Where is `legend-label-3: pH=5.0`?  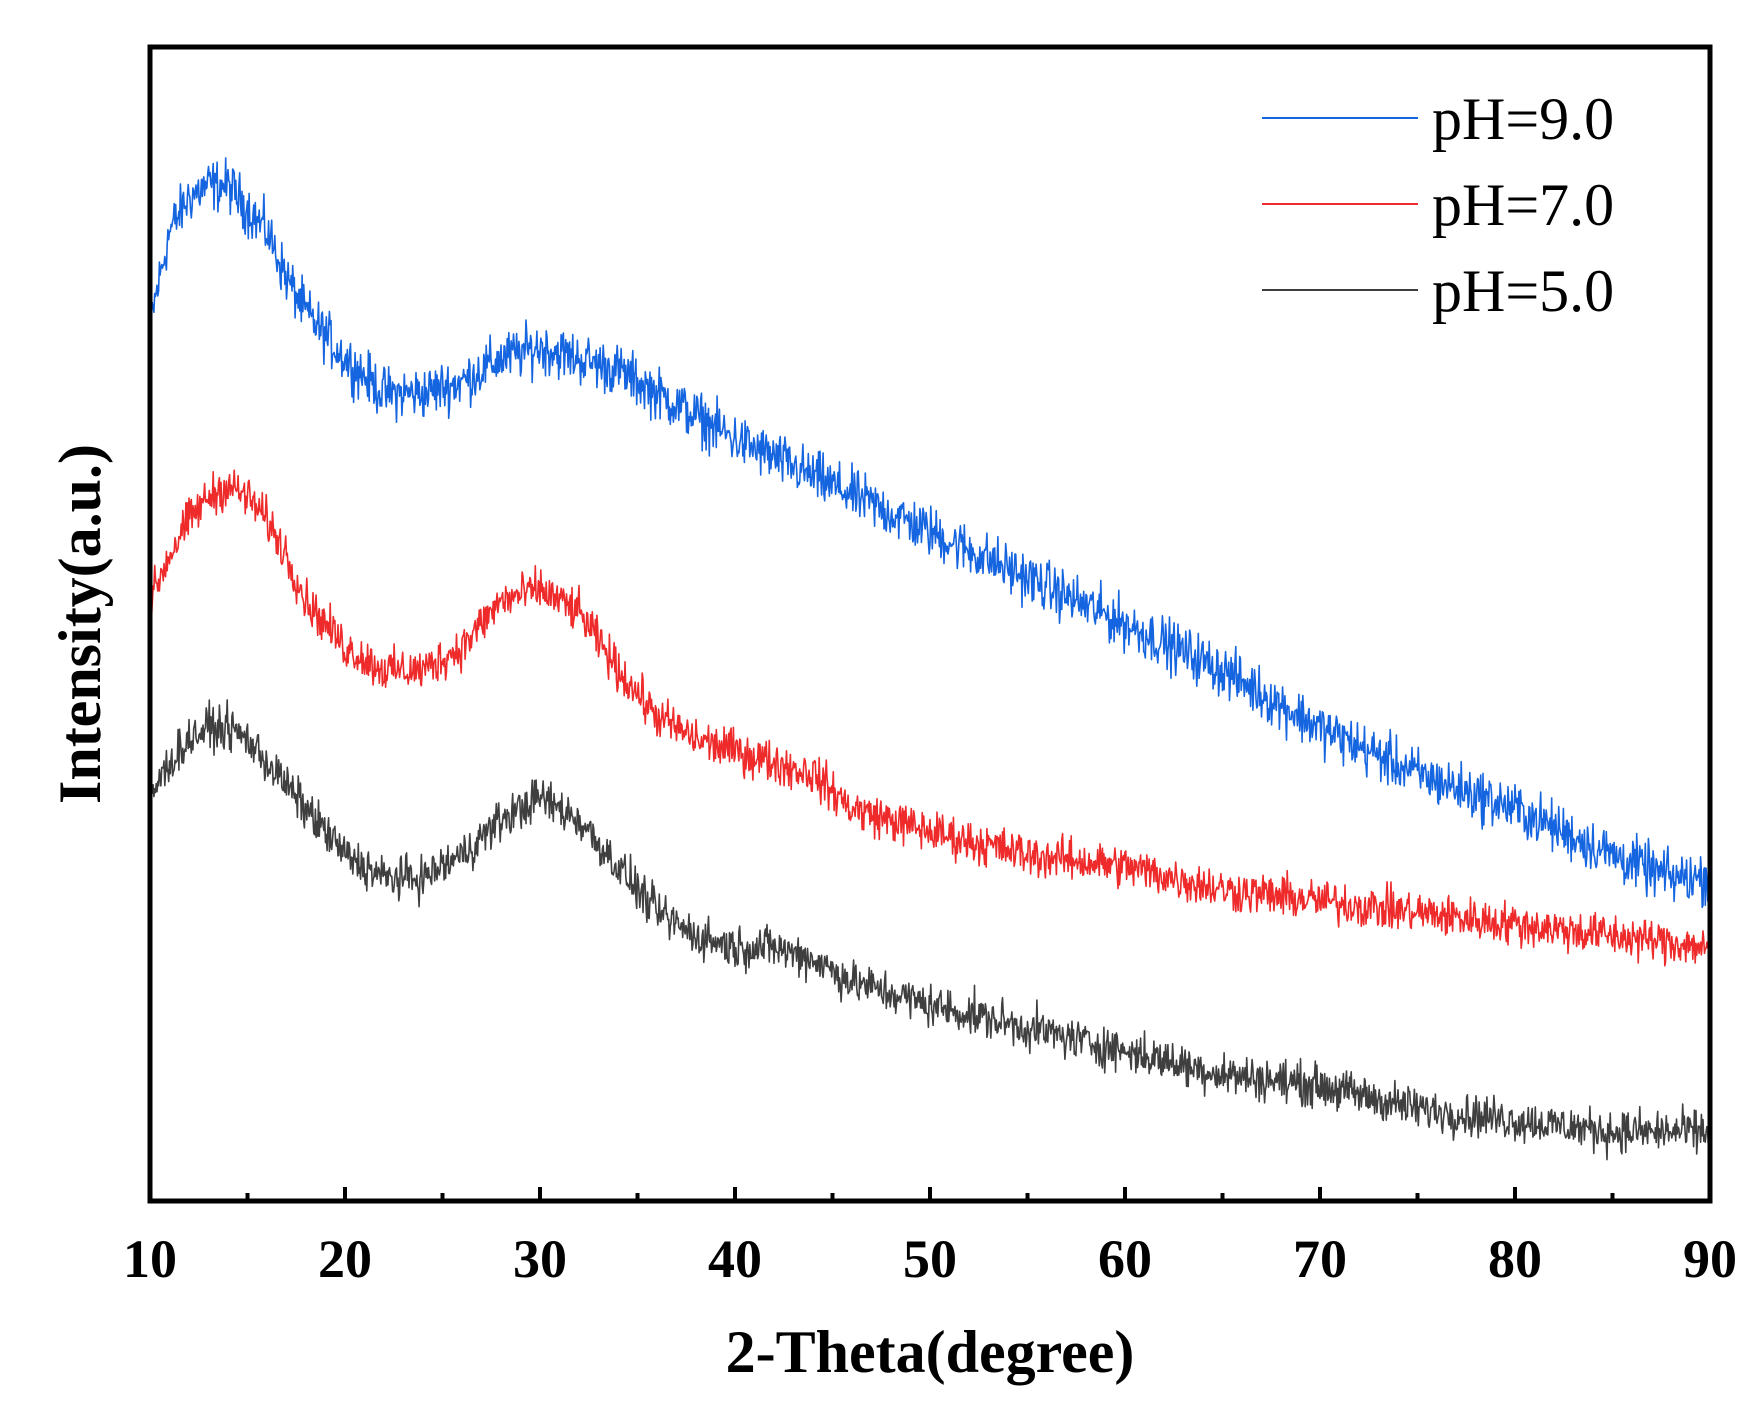 legend-label-3: pH=5.0 is located at coordinates (1523, 291).